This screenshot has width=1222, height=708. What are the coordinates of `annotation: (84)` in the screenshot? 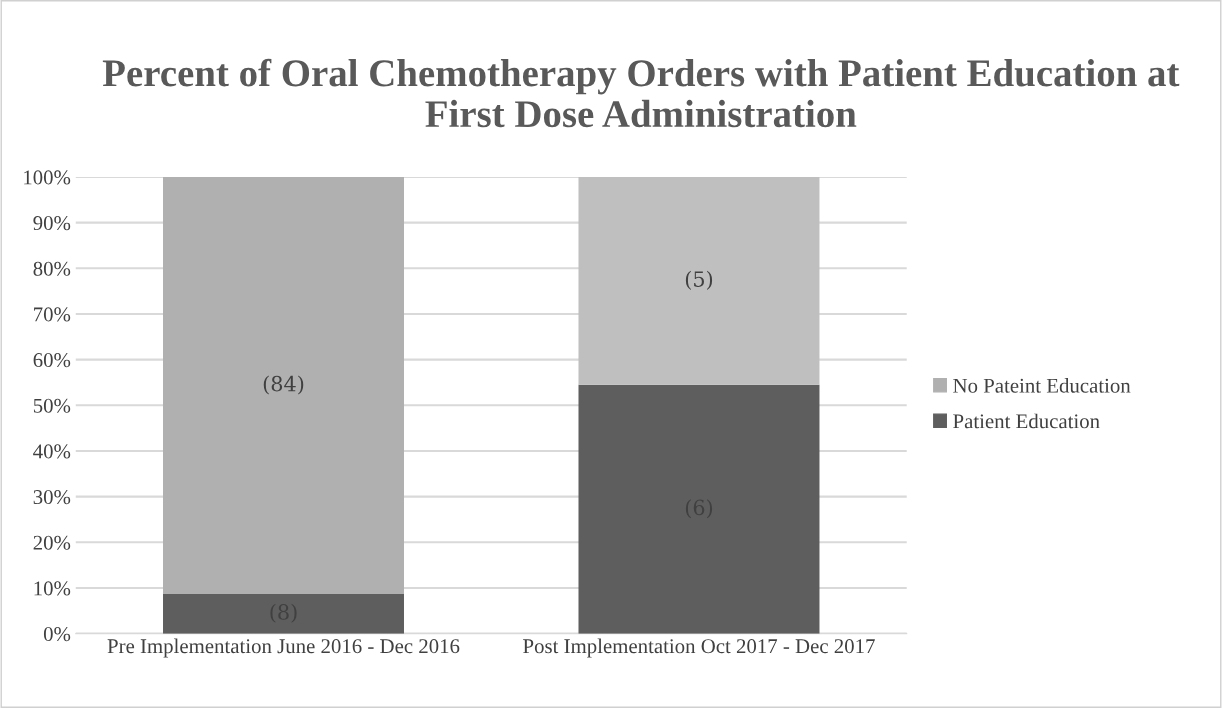 It's located at (283, 385).